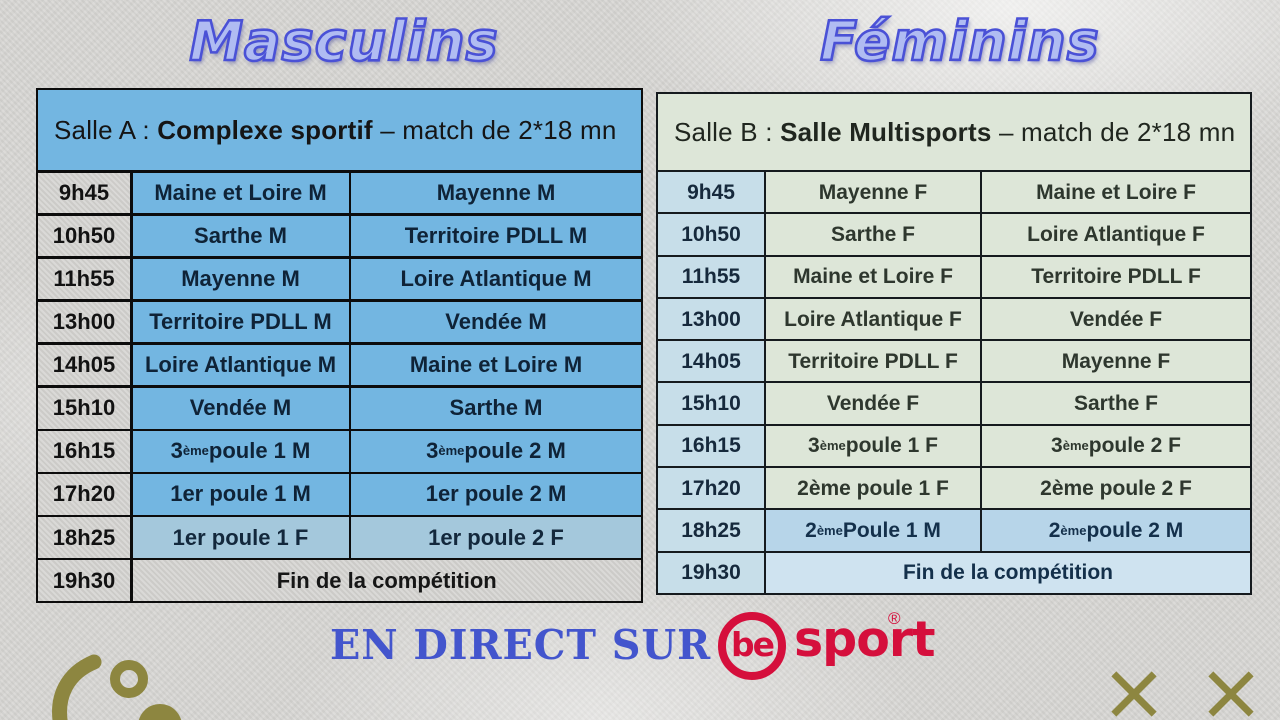  I want to click on match-cell-home: 3 ème poule 1 F, so click(873, 446).